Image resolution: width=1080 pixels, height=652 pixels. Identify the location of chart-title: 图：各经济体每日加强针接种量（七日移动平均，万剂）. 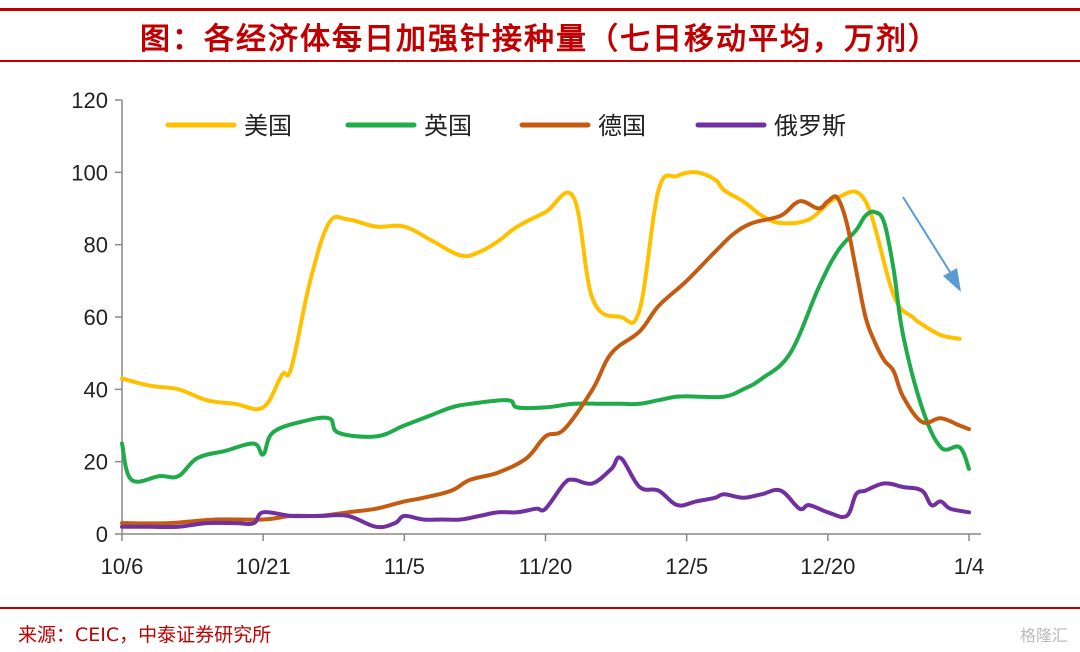
(540, 39).